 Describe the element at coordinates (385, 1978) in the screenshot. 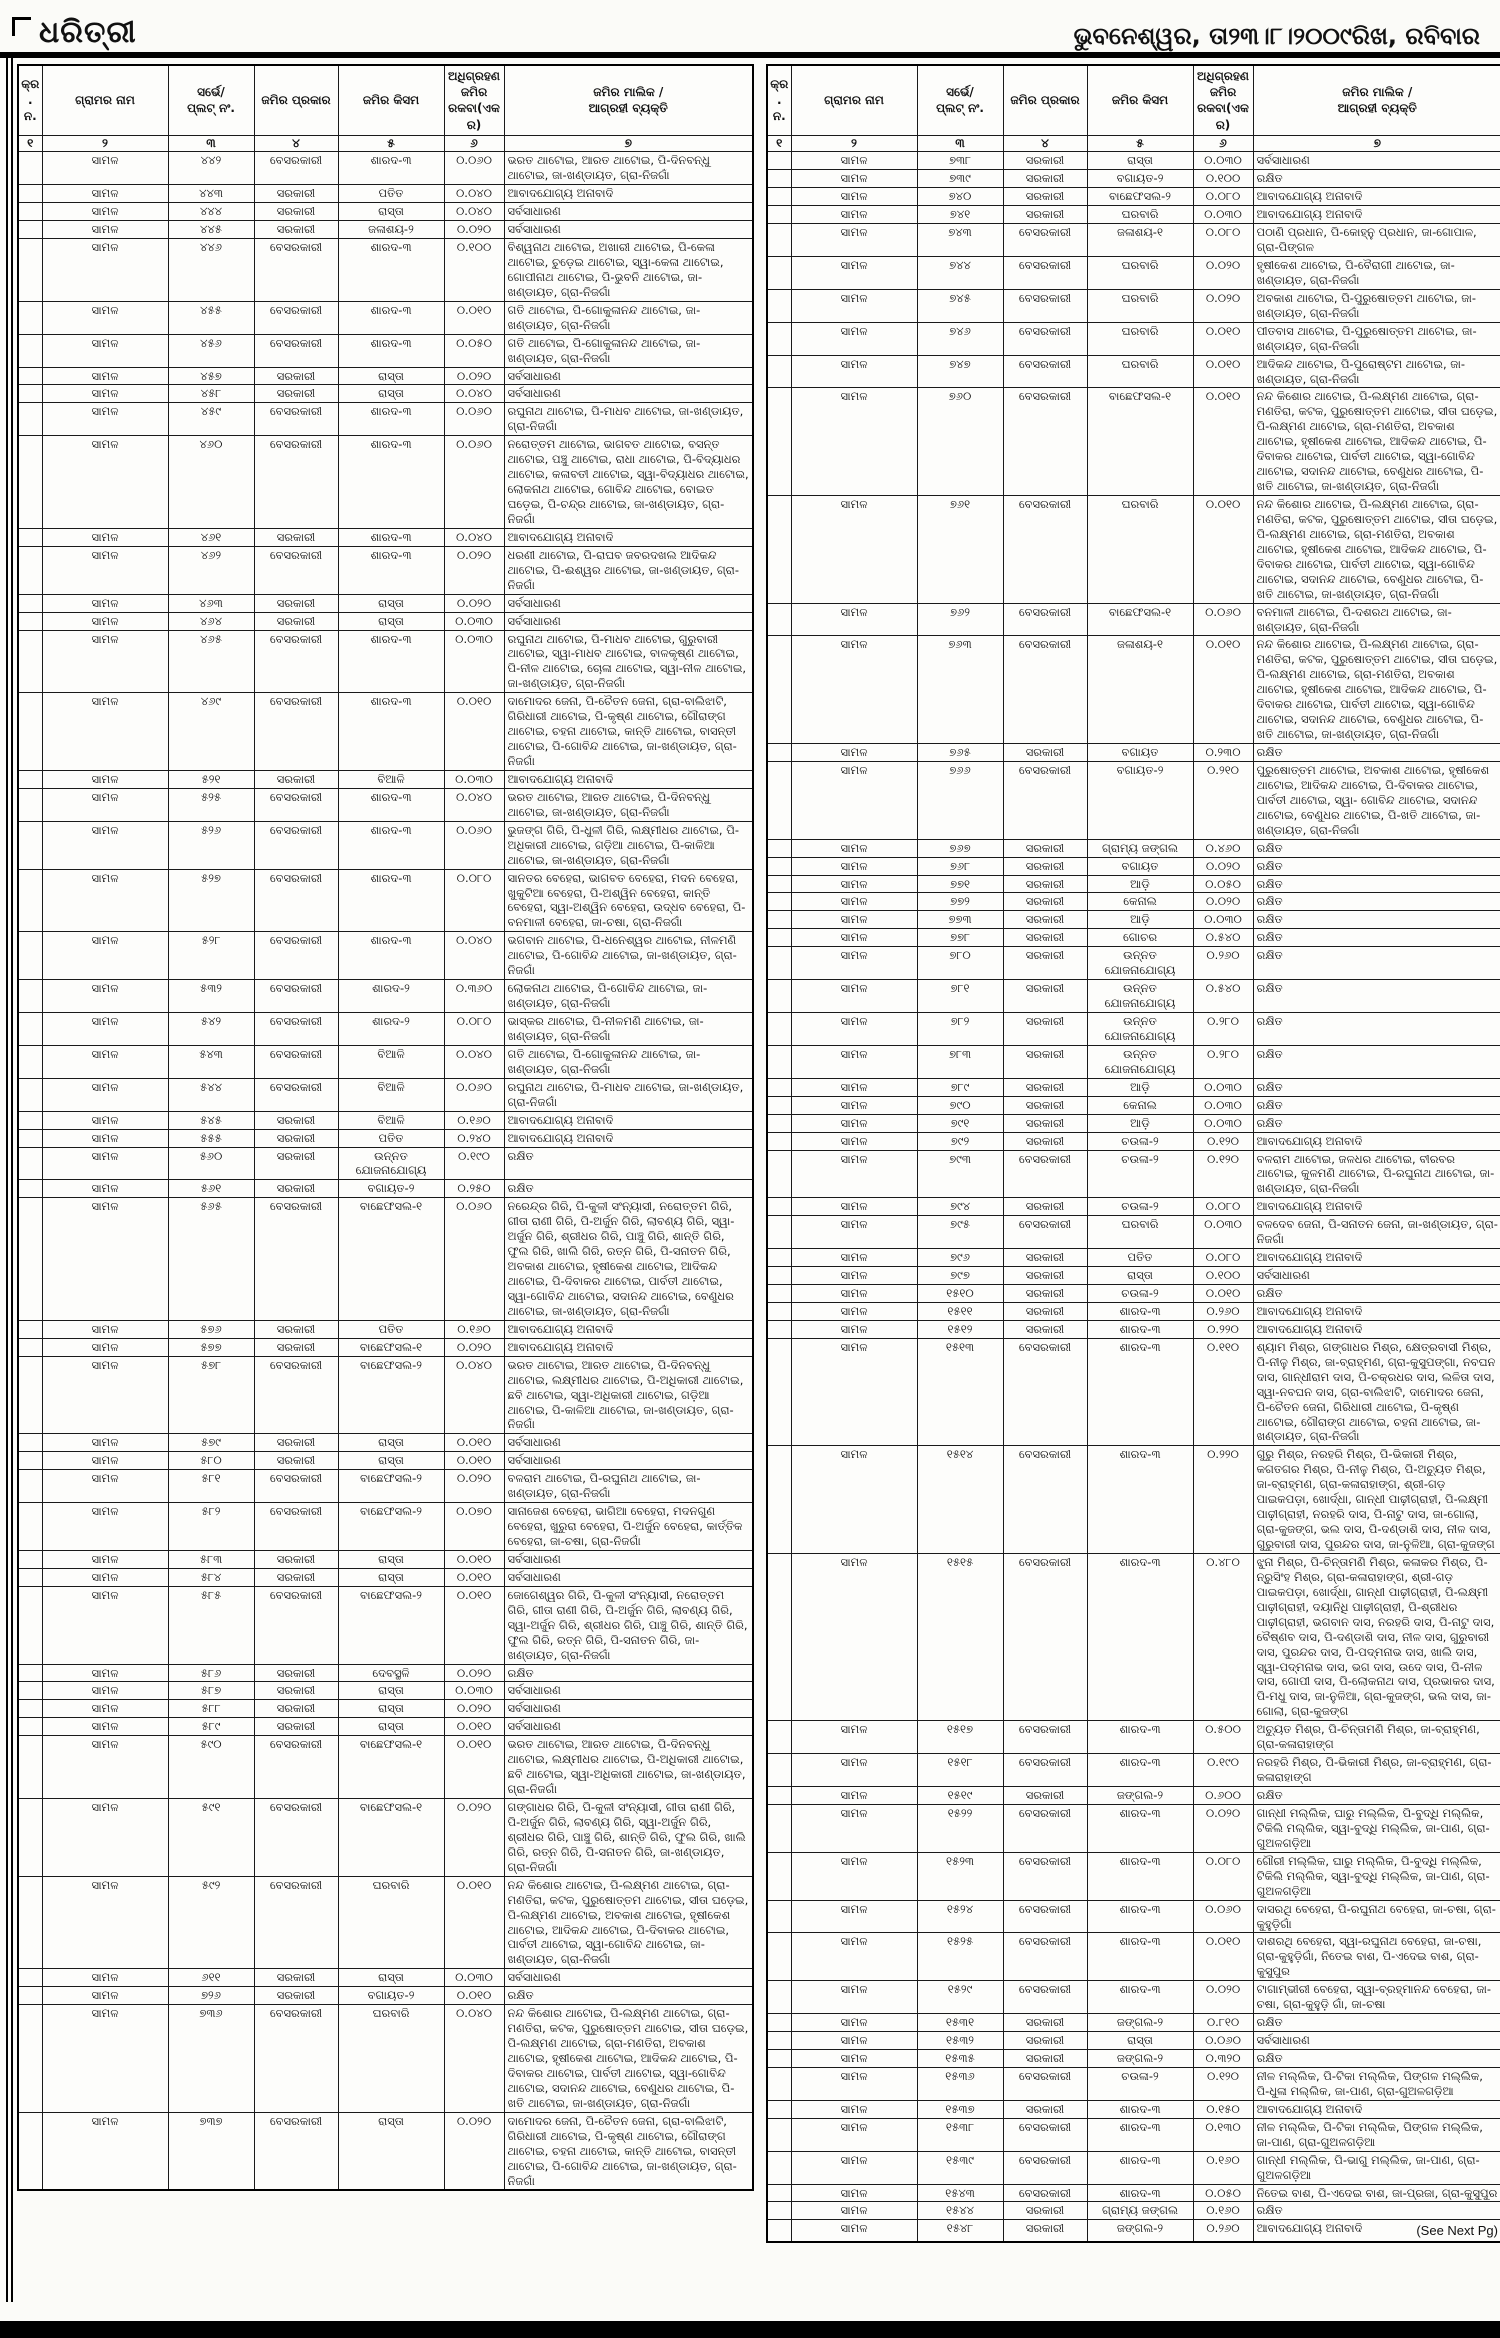

I see `table-row: ସାମଳ ୬୧୧ ସରକାରୀ ରାସ୍ତା ୦.୦୩୦ ସର୍ବସାଧାରଣ` at that location.